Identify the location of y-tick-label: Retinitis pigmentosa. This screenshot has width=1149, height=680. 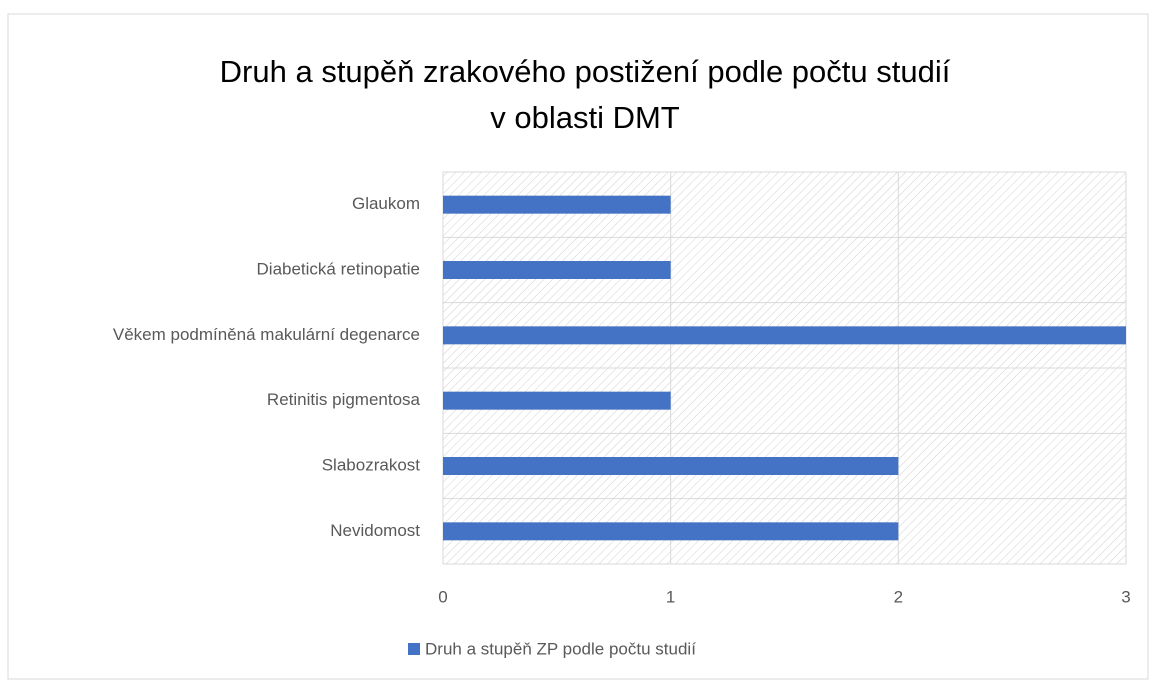
(344, 399).